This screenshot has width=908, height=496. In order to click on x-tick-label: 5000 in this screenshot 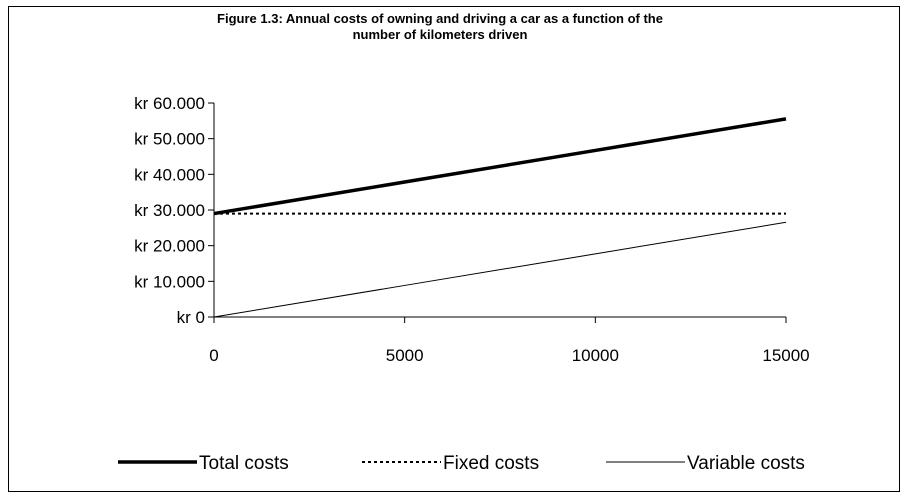, I will do `click(405, 355)`.